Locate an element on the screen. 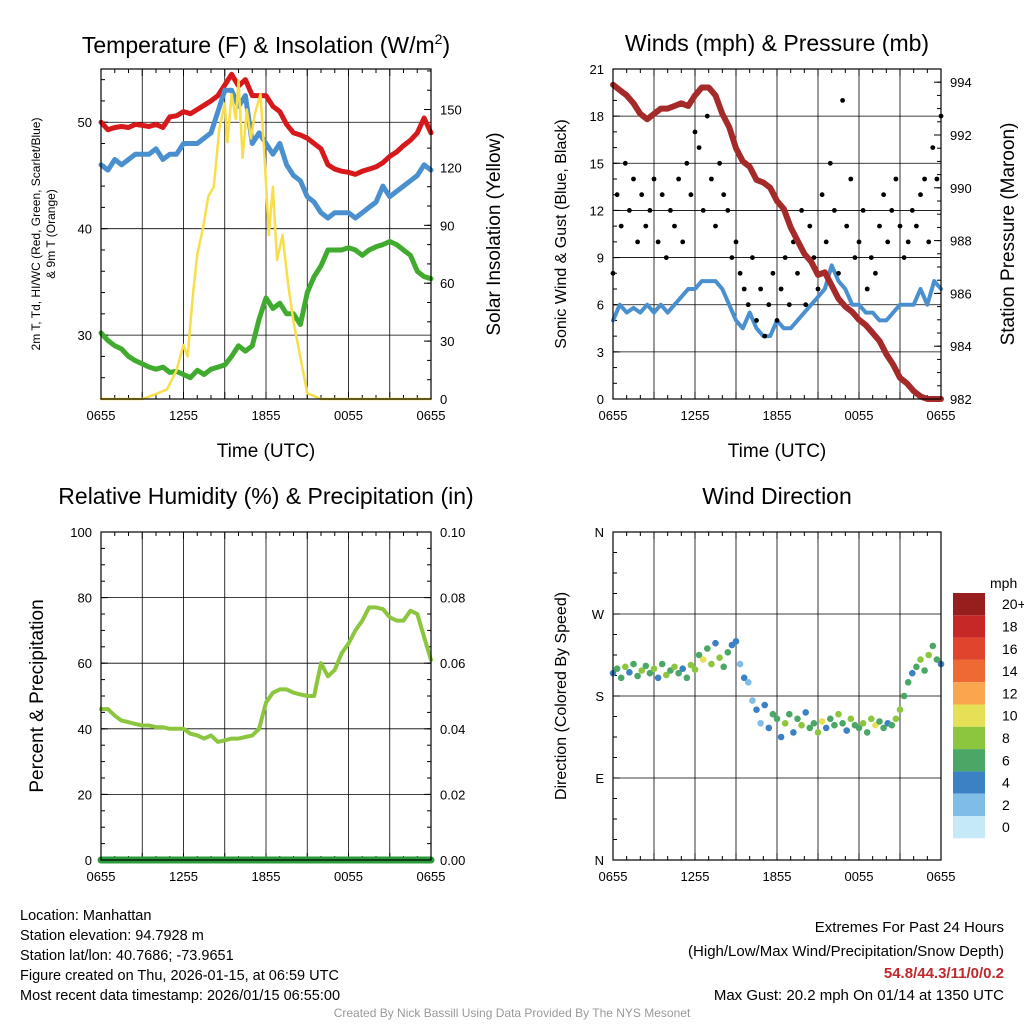  x-tick-label: 1855 is located at coordinates (266, 415).